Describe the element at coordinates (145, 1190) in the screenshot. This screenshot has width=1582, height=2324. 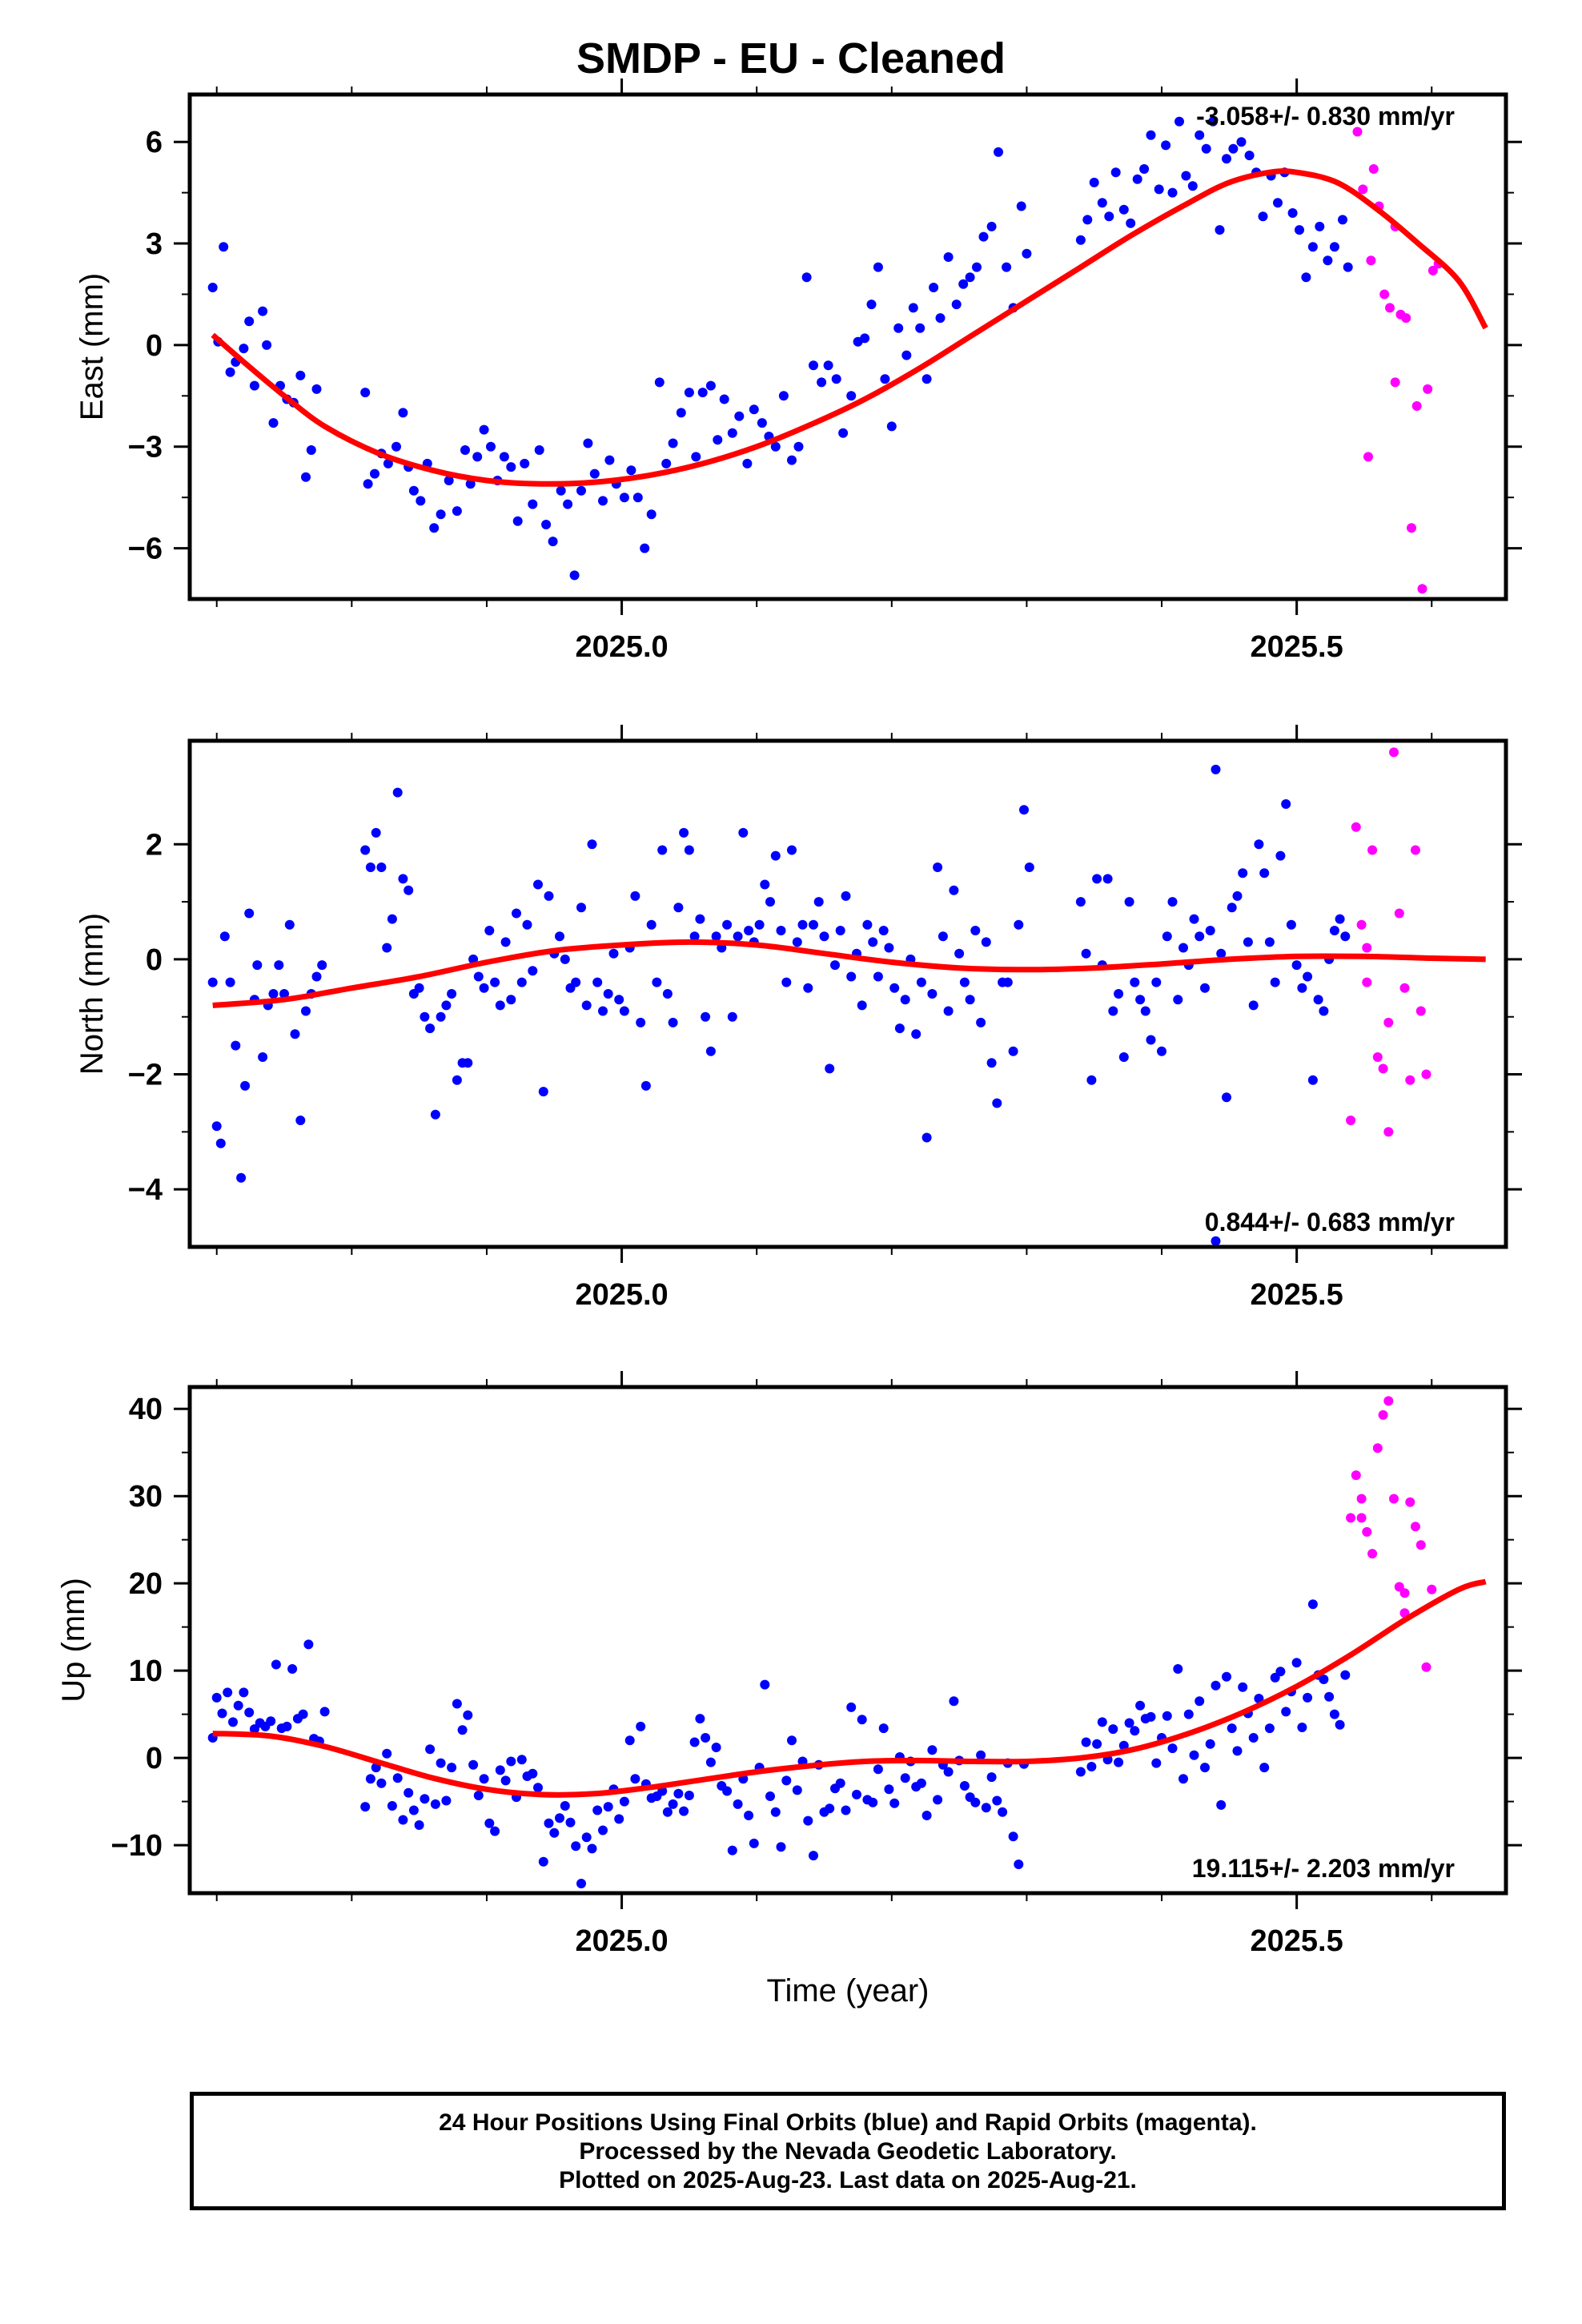
I see `y-tick-label: −4` at that location.